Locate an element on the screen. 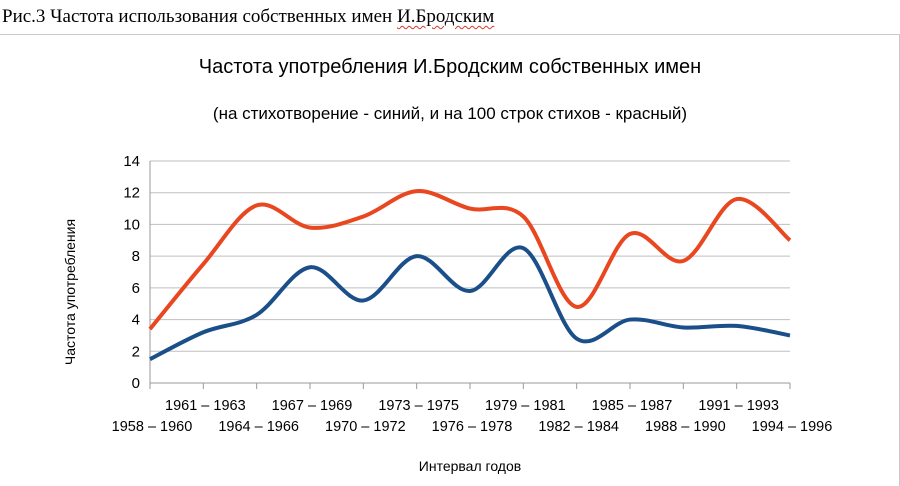 The image size is (900, 486). x-tick-label: 1979 – 1981 is located at coordinates (525, 406).